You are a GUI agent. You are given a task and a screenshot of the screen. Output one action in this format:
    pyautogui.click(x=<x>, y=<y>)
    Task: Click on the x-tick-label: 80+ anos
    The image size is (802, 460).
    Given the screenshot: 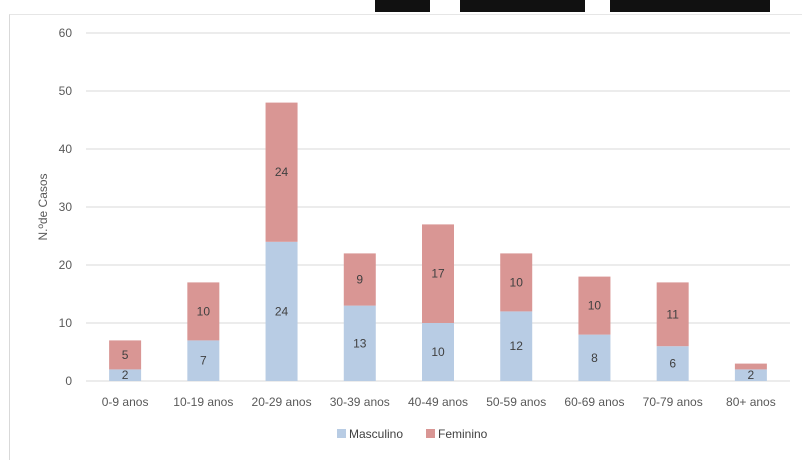 What is the action you would take?
    pyautogui.click(x=751, y=402)
    